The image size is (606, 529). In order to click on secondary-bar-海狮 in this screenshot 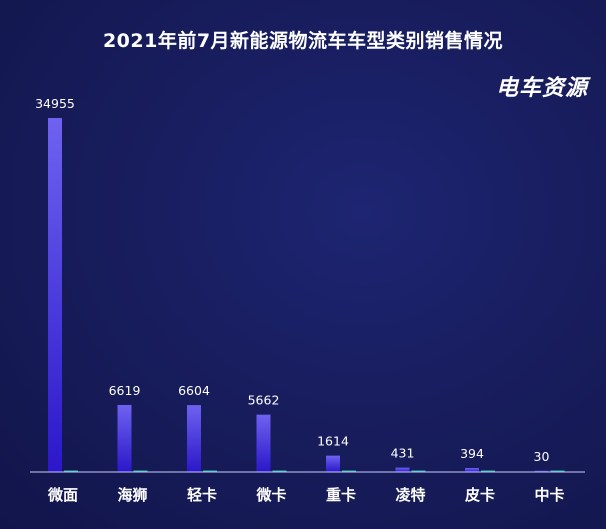, I will do `click(140, 471)`.